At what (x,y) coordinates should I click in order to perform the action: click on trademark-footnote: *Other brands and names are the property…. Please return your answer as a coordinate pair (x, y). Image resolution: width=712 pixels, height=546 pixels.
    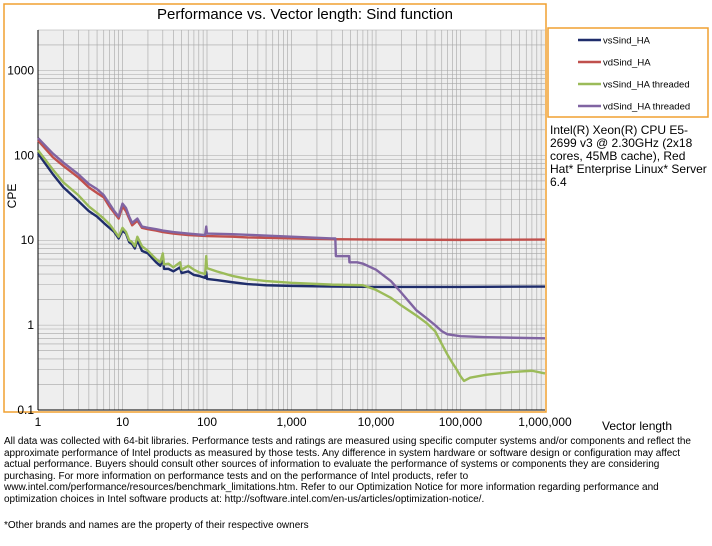
    Looking at the image, I should click on (156, 525).